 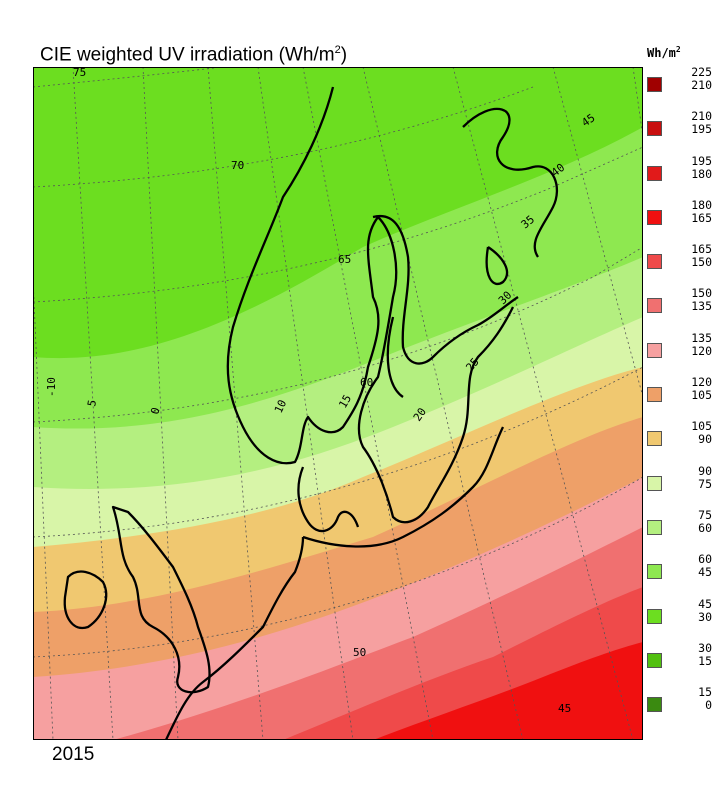 I want to click on legend-upper-value: 135, so click(x=701, y=337).